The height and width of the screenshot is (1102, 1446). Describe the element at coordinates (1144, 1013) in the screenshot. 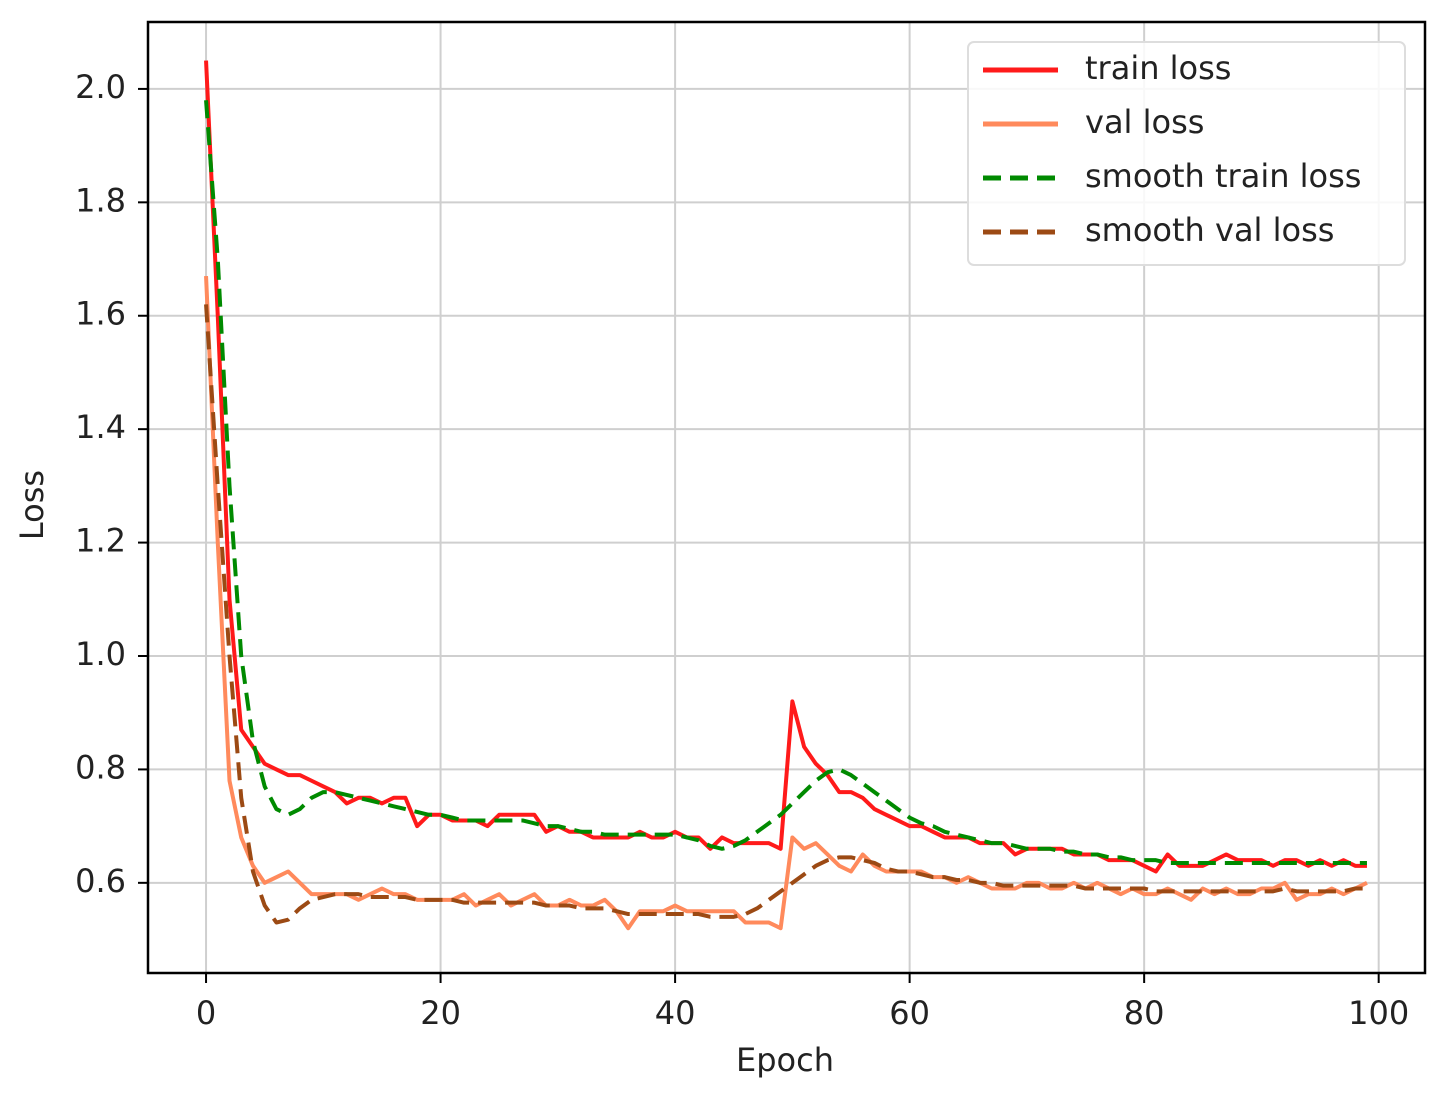

I see `x-tick-label: 80` at that location.